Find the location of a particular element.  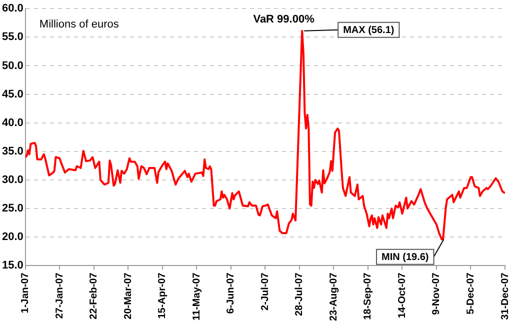

y-tick-label: 45.0 is located at coordinates (13, 94).